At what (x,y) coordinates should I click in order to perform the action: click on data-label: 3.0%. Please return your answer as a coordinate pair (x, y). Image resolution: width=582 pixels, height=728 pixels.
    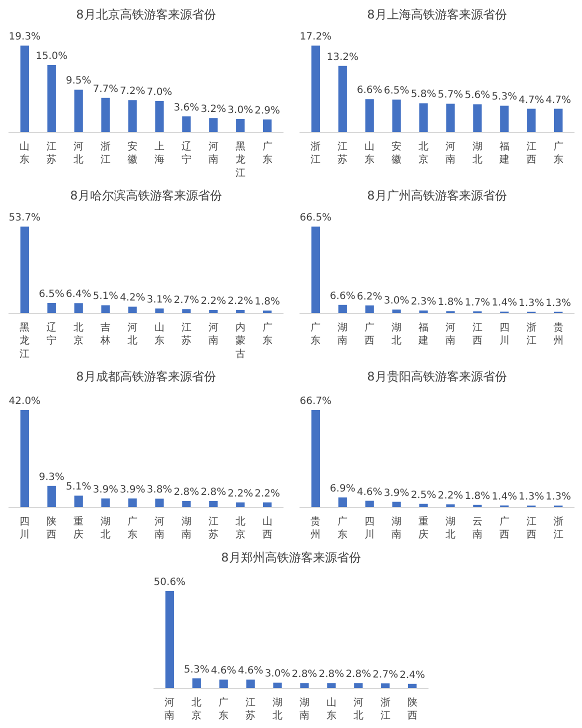
    Looking at the image, I should click on (241, 110).